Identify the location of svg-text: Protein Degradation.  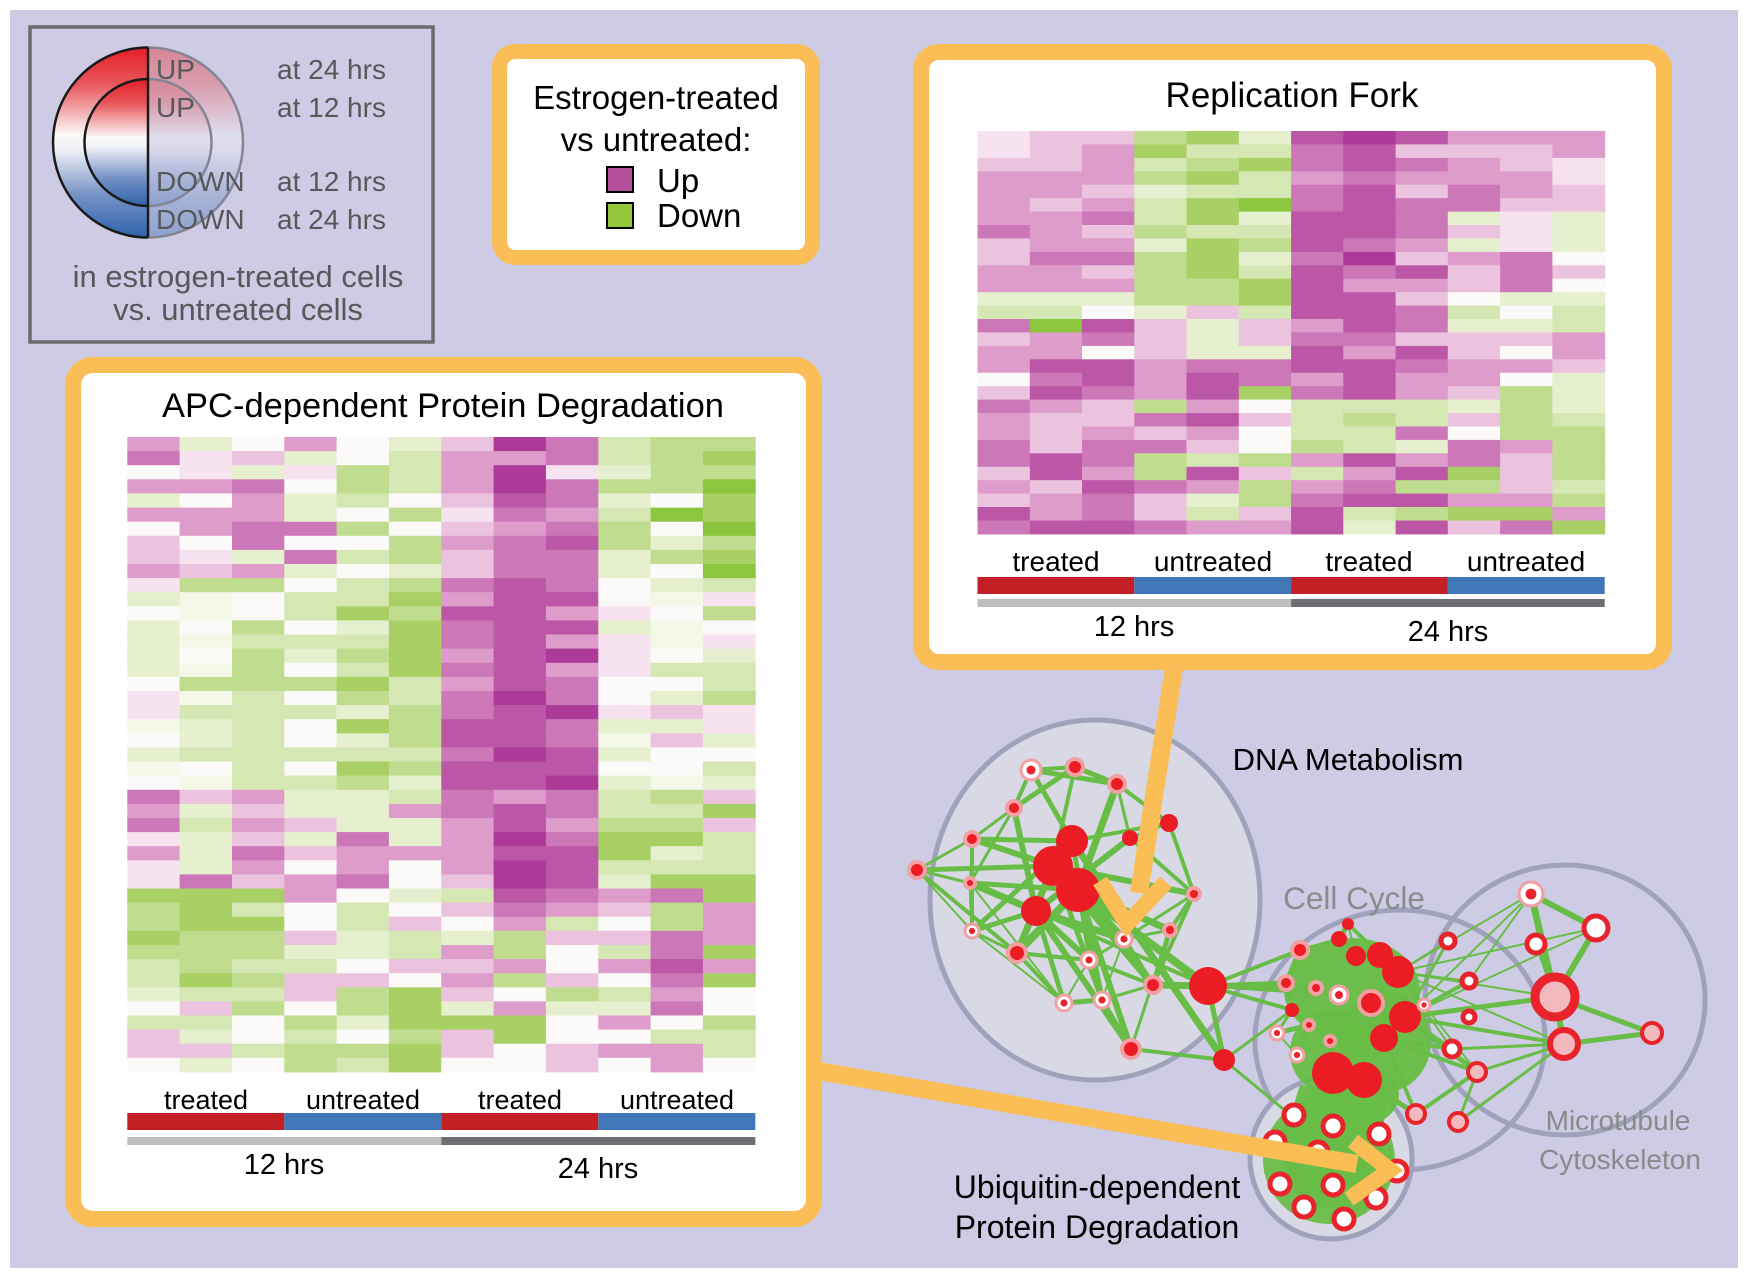
(1097, 1227).